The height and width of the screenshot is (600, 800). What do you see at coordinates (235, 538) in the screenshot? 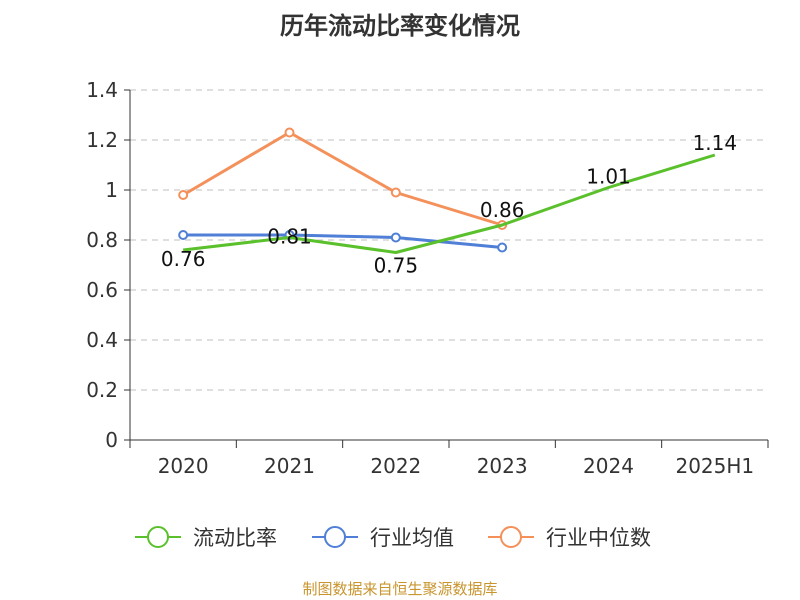
I see `legend-label: 流动比率` at bounding box center [235, 538].